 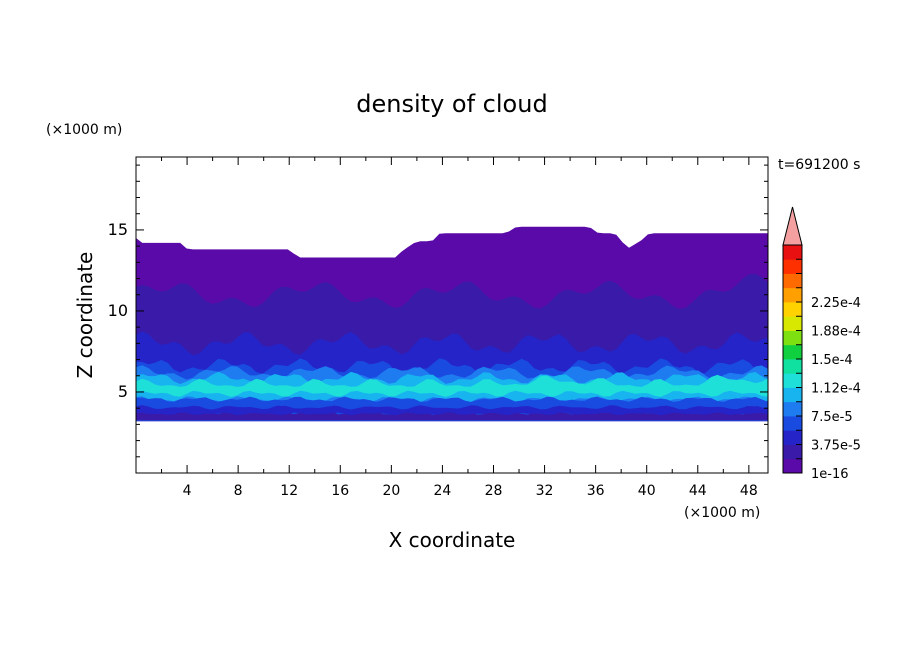 What do you see at coordinates (836, 332) in the screenshot?
I see `colorbar-level-label: 1.88e-4` at bounding box center [836, 332].